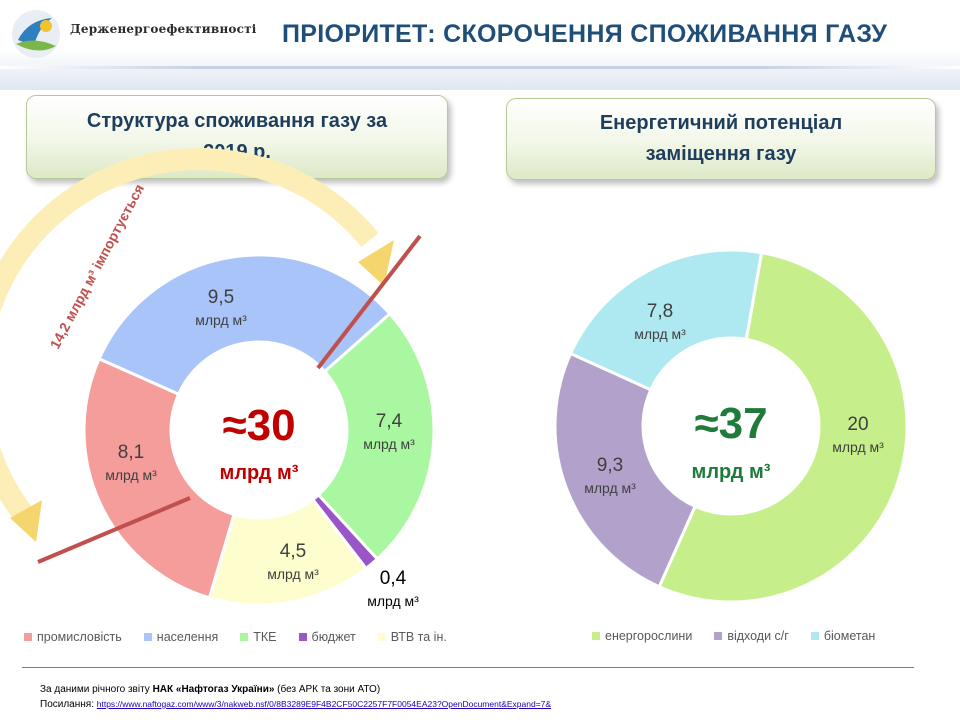 This screenshot has width=960, height=720. Describe the element at coordinates (213, 689) in the screenshot. I see `footer-source-org: НАК «Нафтогаз України»` at that location.